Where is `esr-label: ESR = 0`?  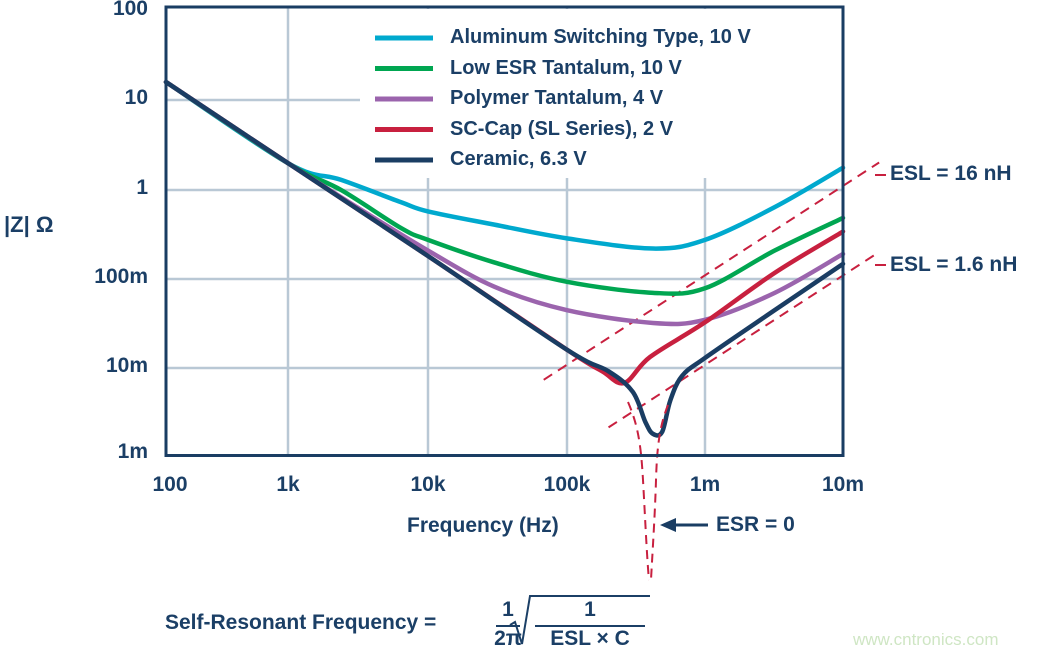
esr-label: ESR = 0 is located at coordinates (755, 524).